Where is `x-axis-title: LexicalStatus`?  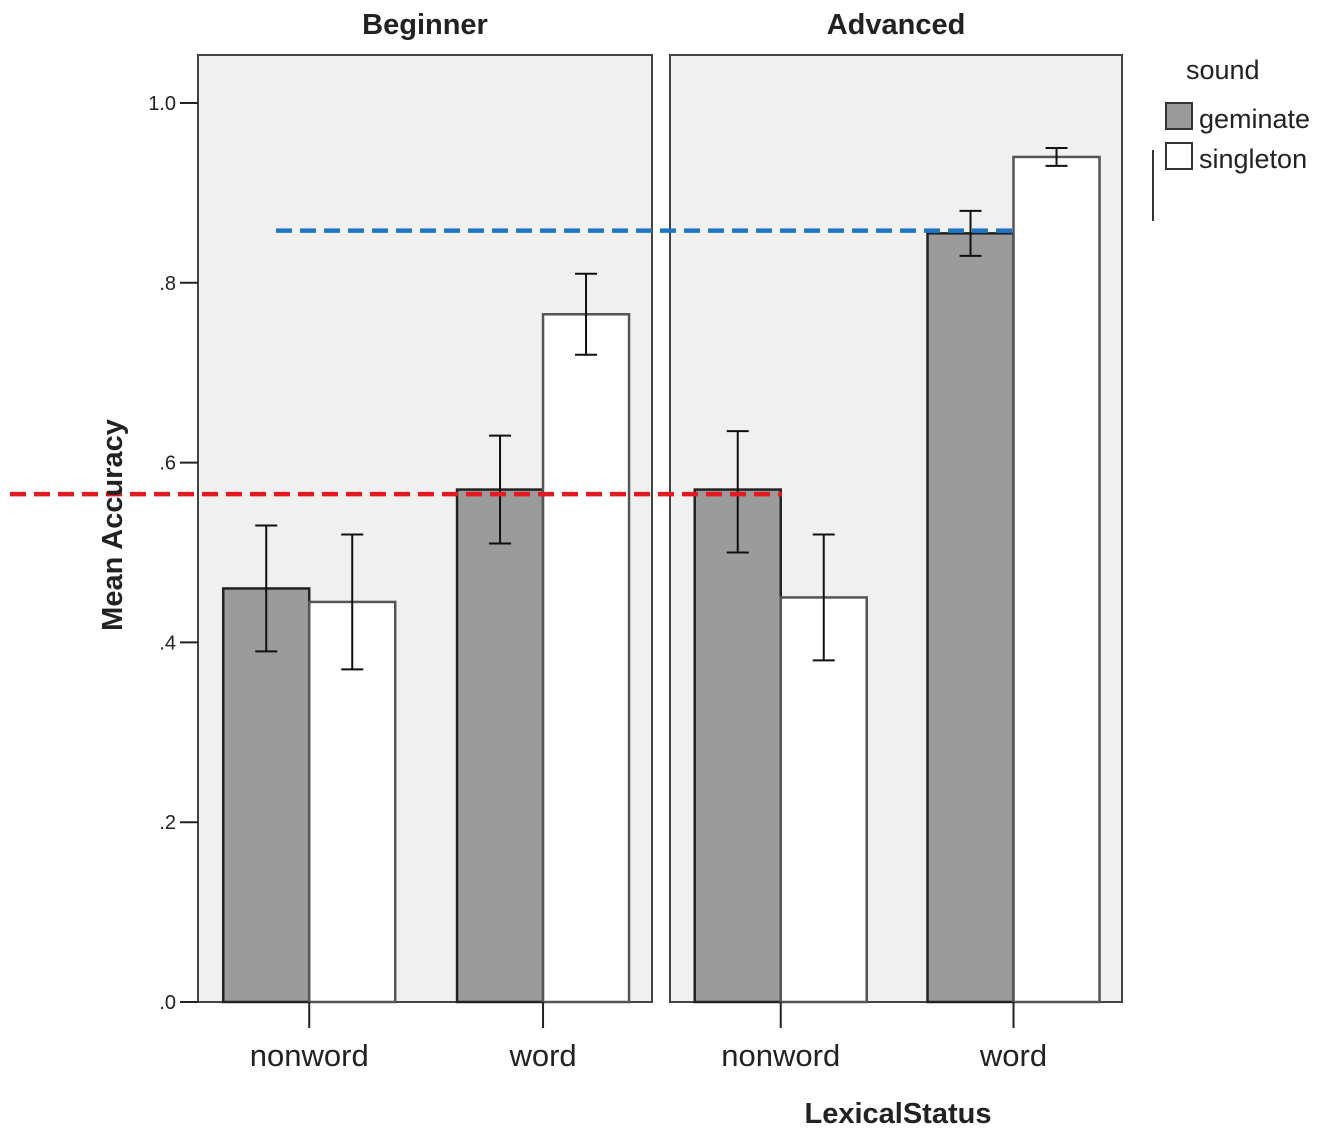
x-axis-title: LexicalStatus is located at coordinates (898, 1114).